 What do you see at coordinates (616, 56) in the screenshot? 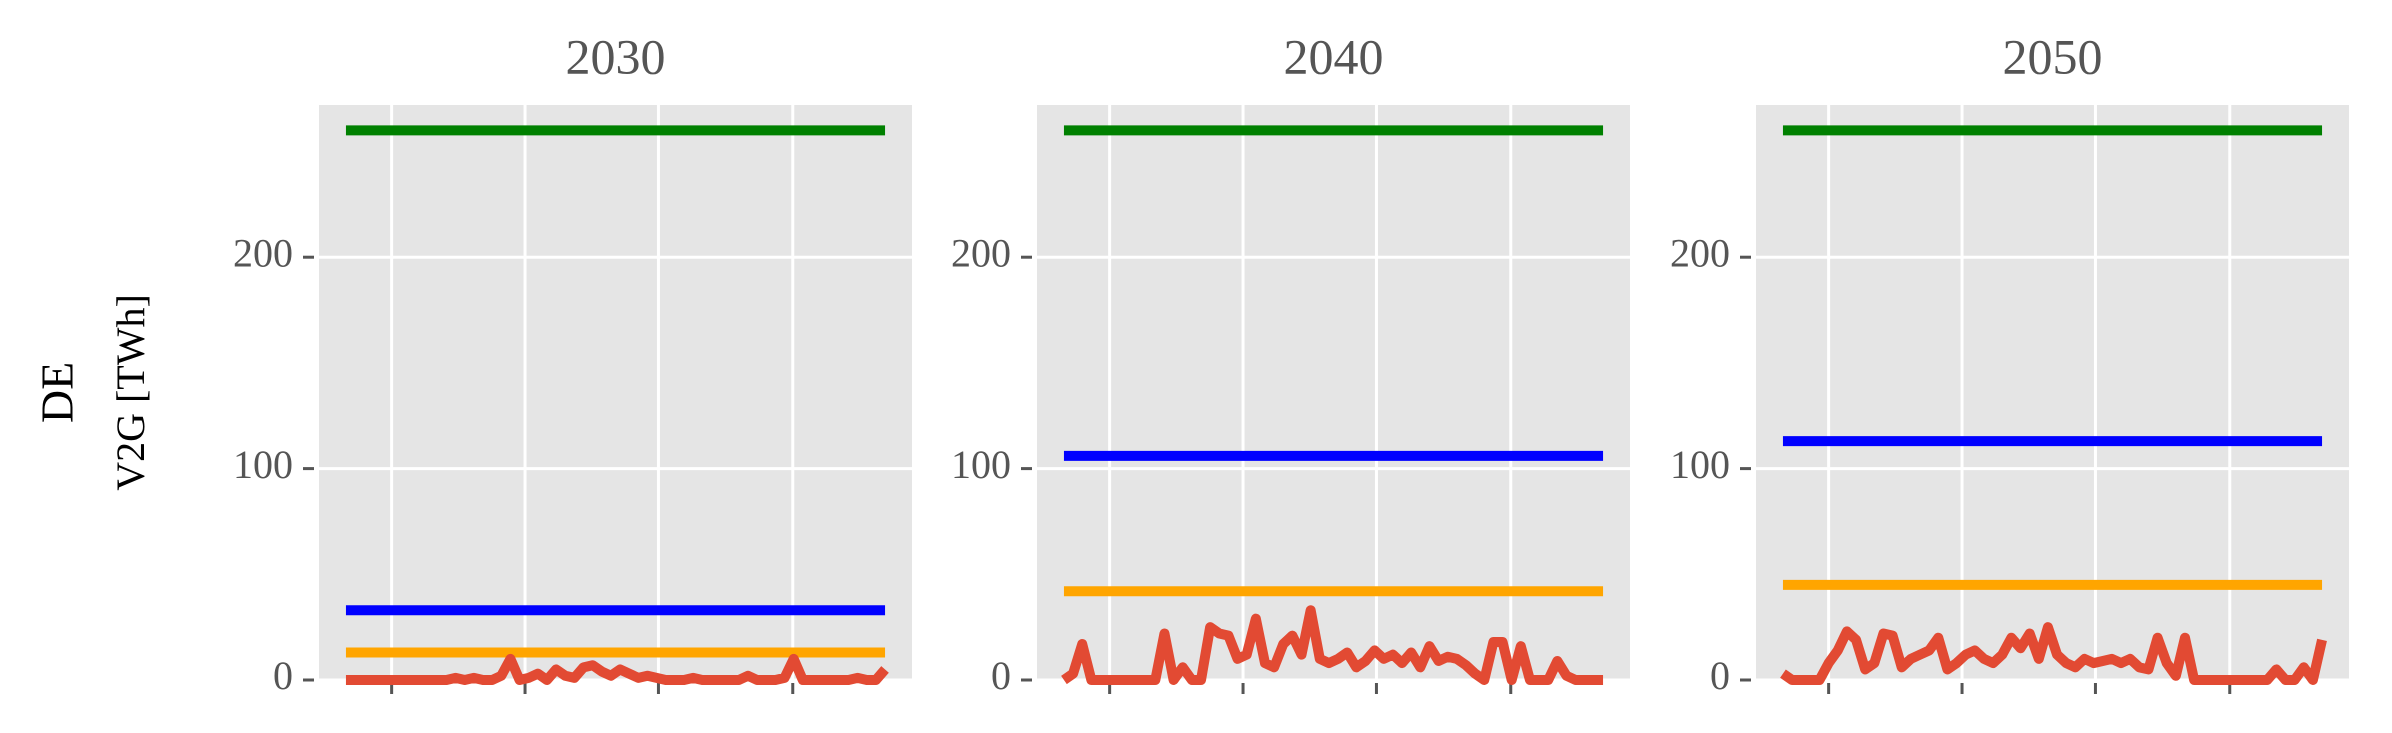
I see `panel-title: 2030` at bounding box center [616, 56].